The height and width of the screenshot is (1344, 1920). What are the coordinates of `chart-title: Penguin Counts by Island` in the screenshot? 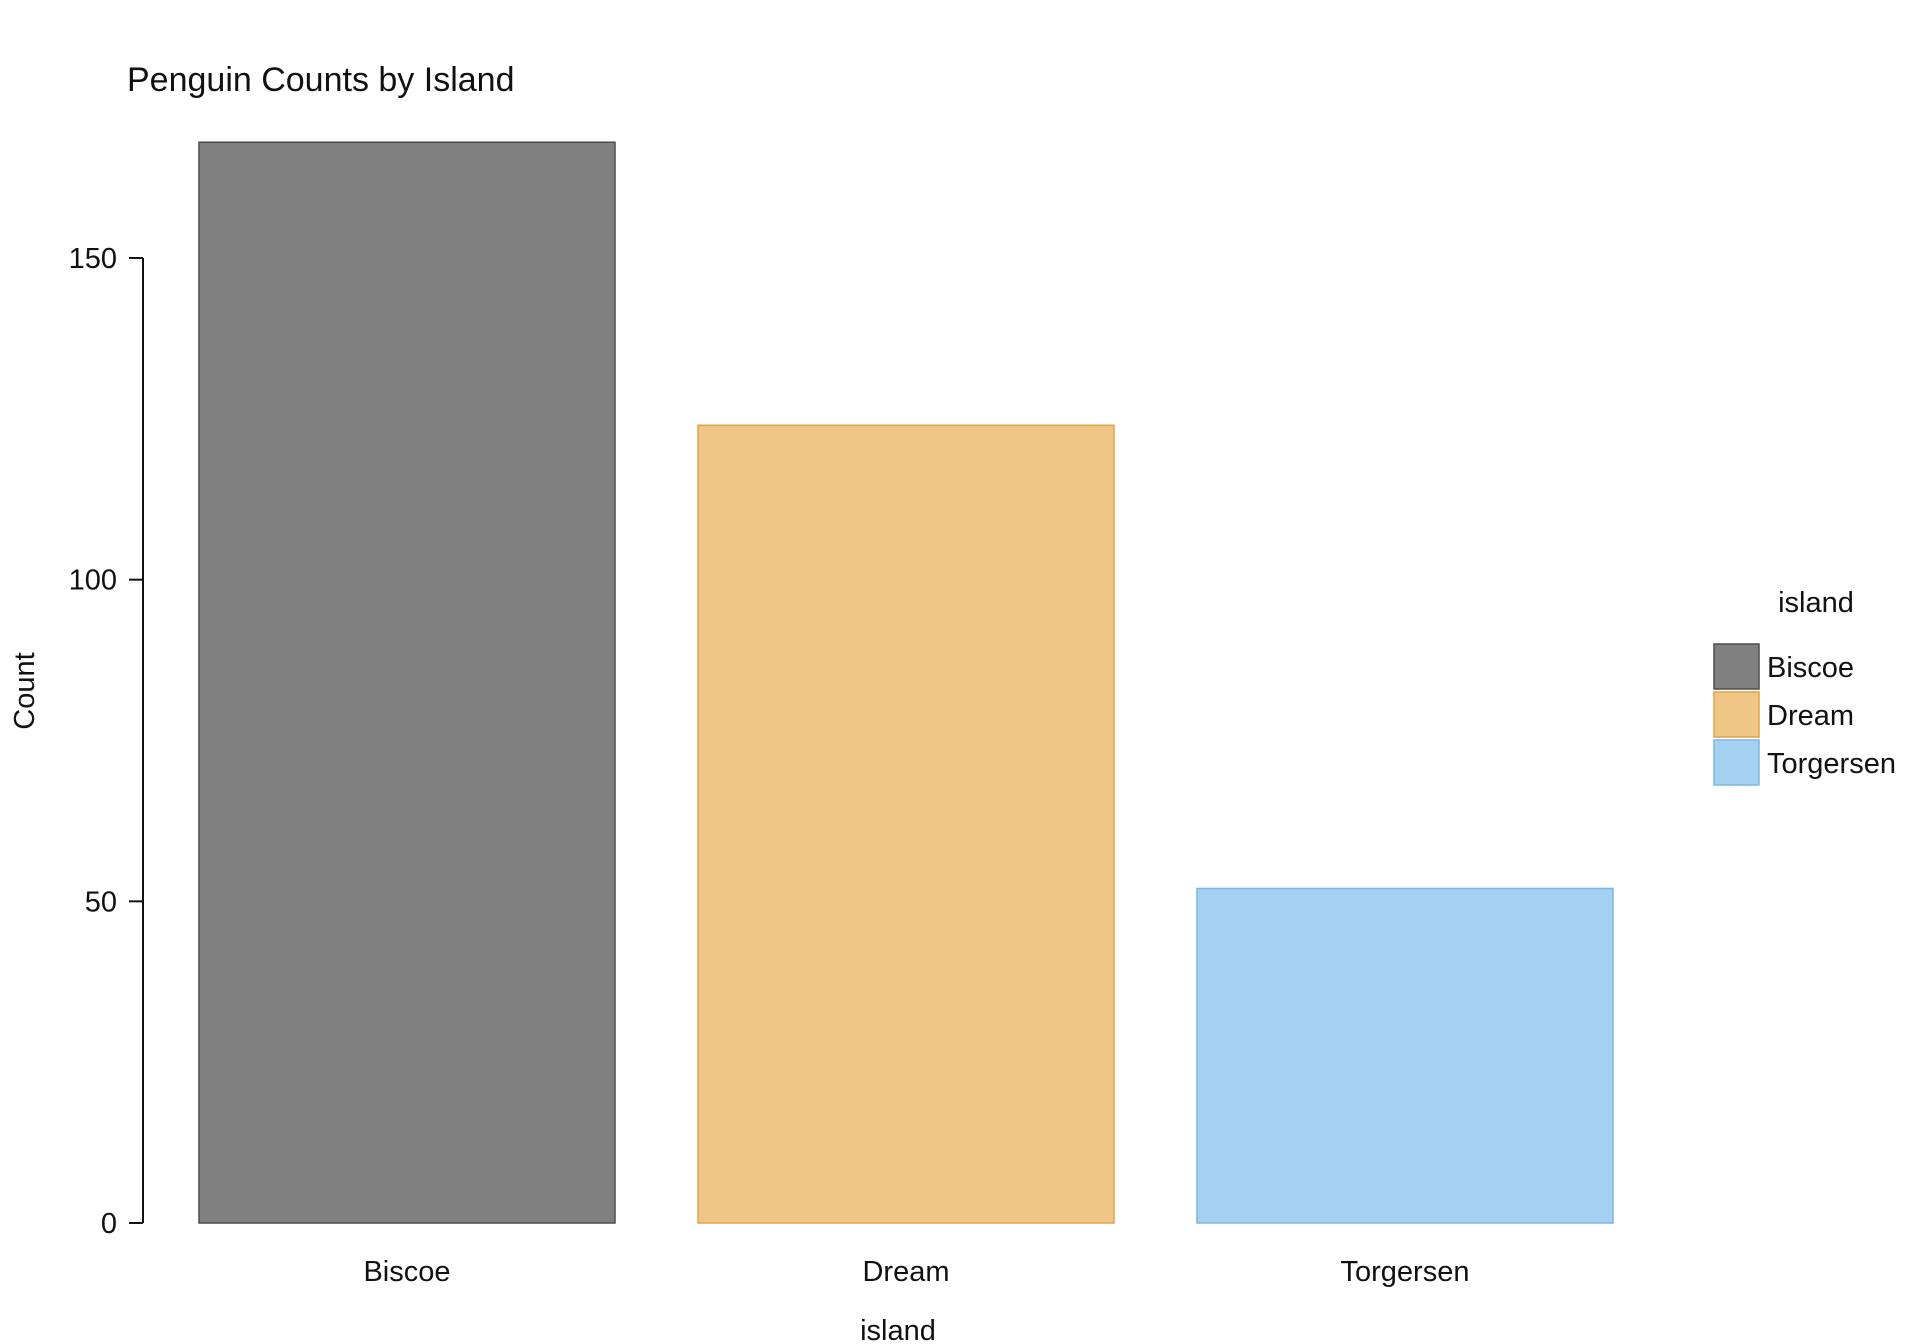 It's located at (320, 80).